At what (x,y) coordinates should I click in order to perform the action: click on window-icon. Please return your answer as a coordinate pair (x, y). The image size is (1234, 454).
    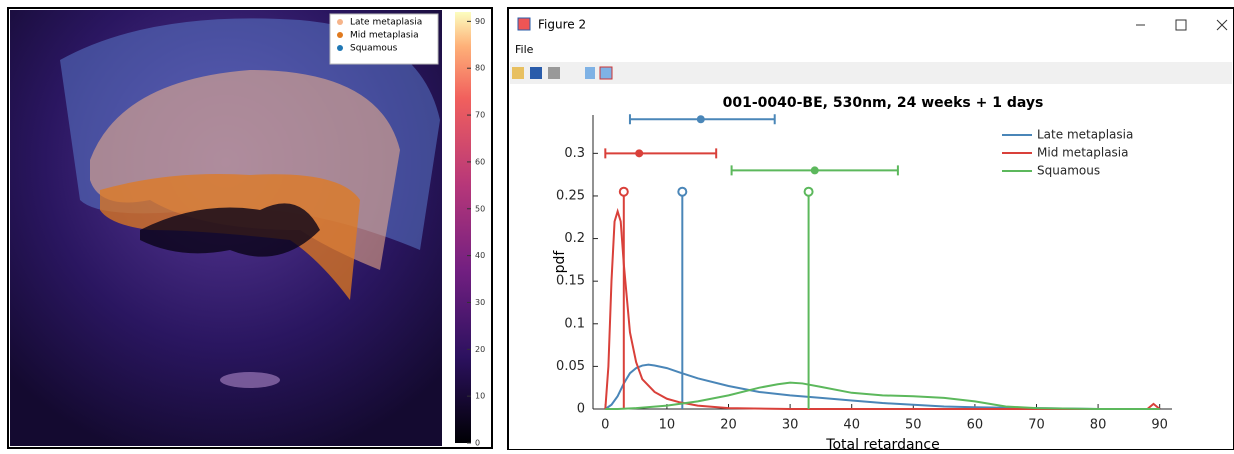
    Looking at the image, I should click on (524, 24).